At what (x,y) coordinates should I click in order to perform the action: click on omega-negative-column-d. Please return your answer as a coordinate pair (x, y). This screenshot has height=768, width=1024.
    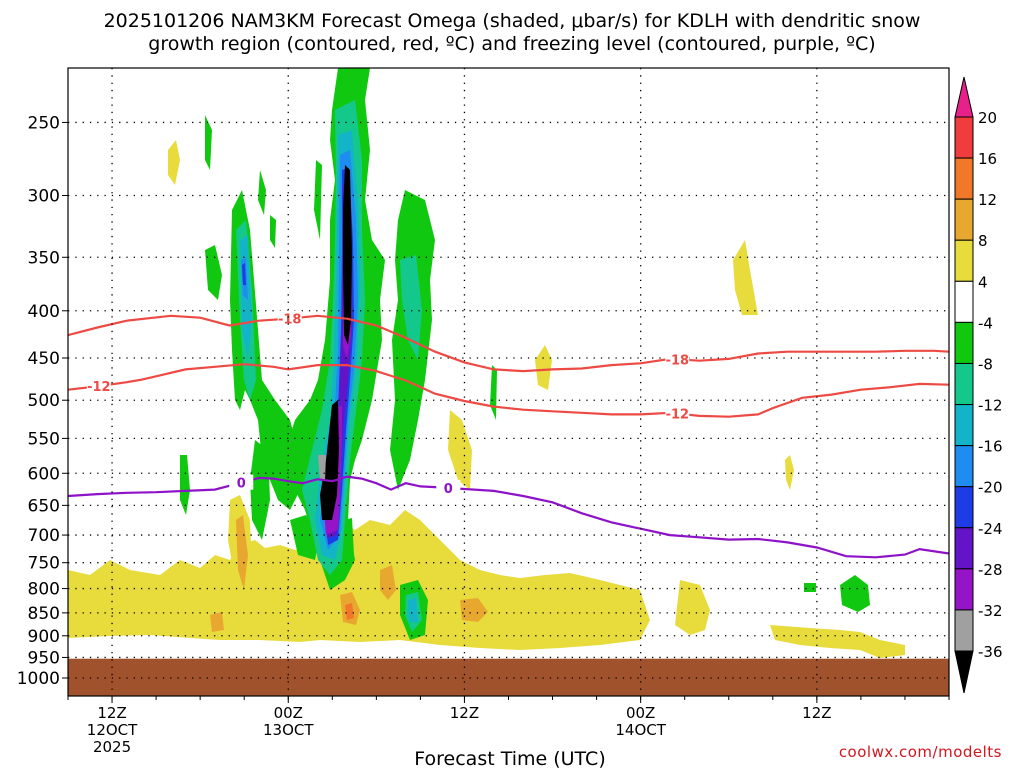
    Looking at the image, I should click on (262, 192).